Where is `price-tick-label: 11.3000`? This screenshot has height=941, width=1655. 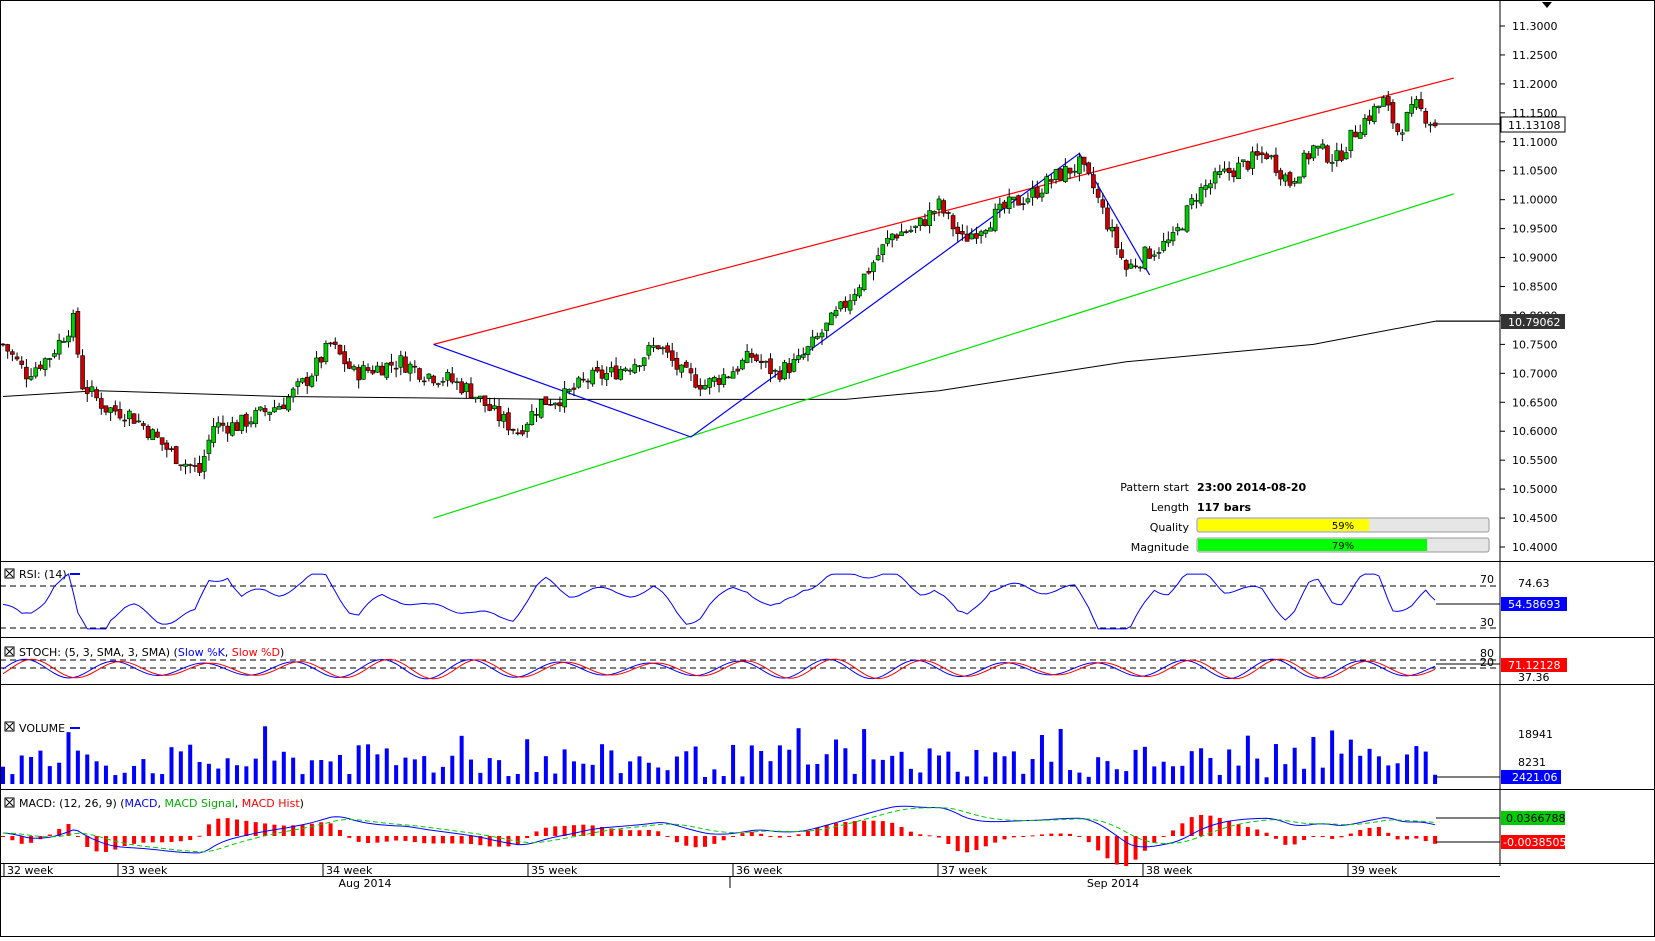
price-tick-label: 11.3000 is located at coordinates (1535, 26).